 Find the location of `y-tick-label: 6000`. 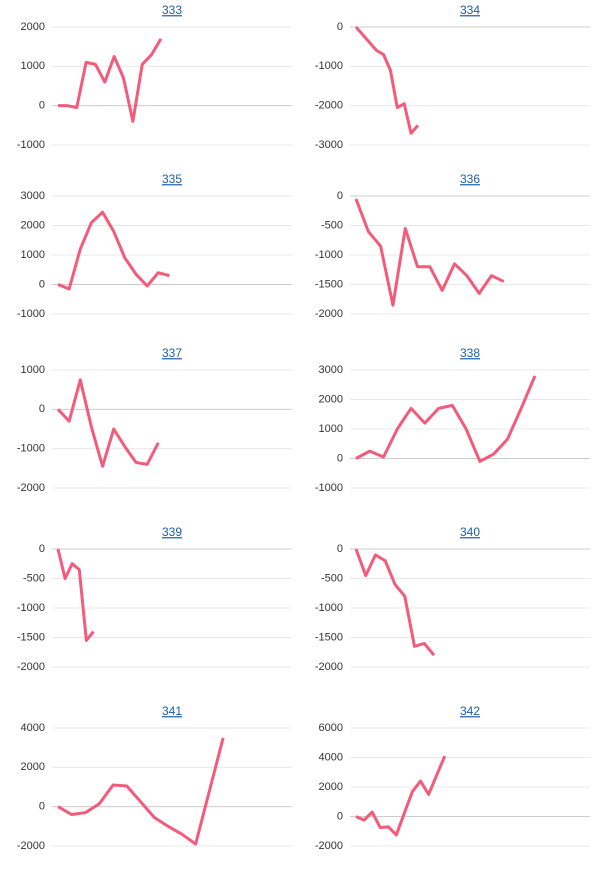

y-tick-label: 6000 is located at coordinates (331, 728).